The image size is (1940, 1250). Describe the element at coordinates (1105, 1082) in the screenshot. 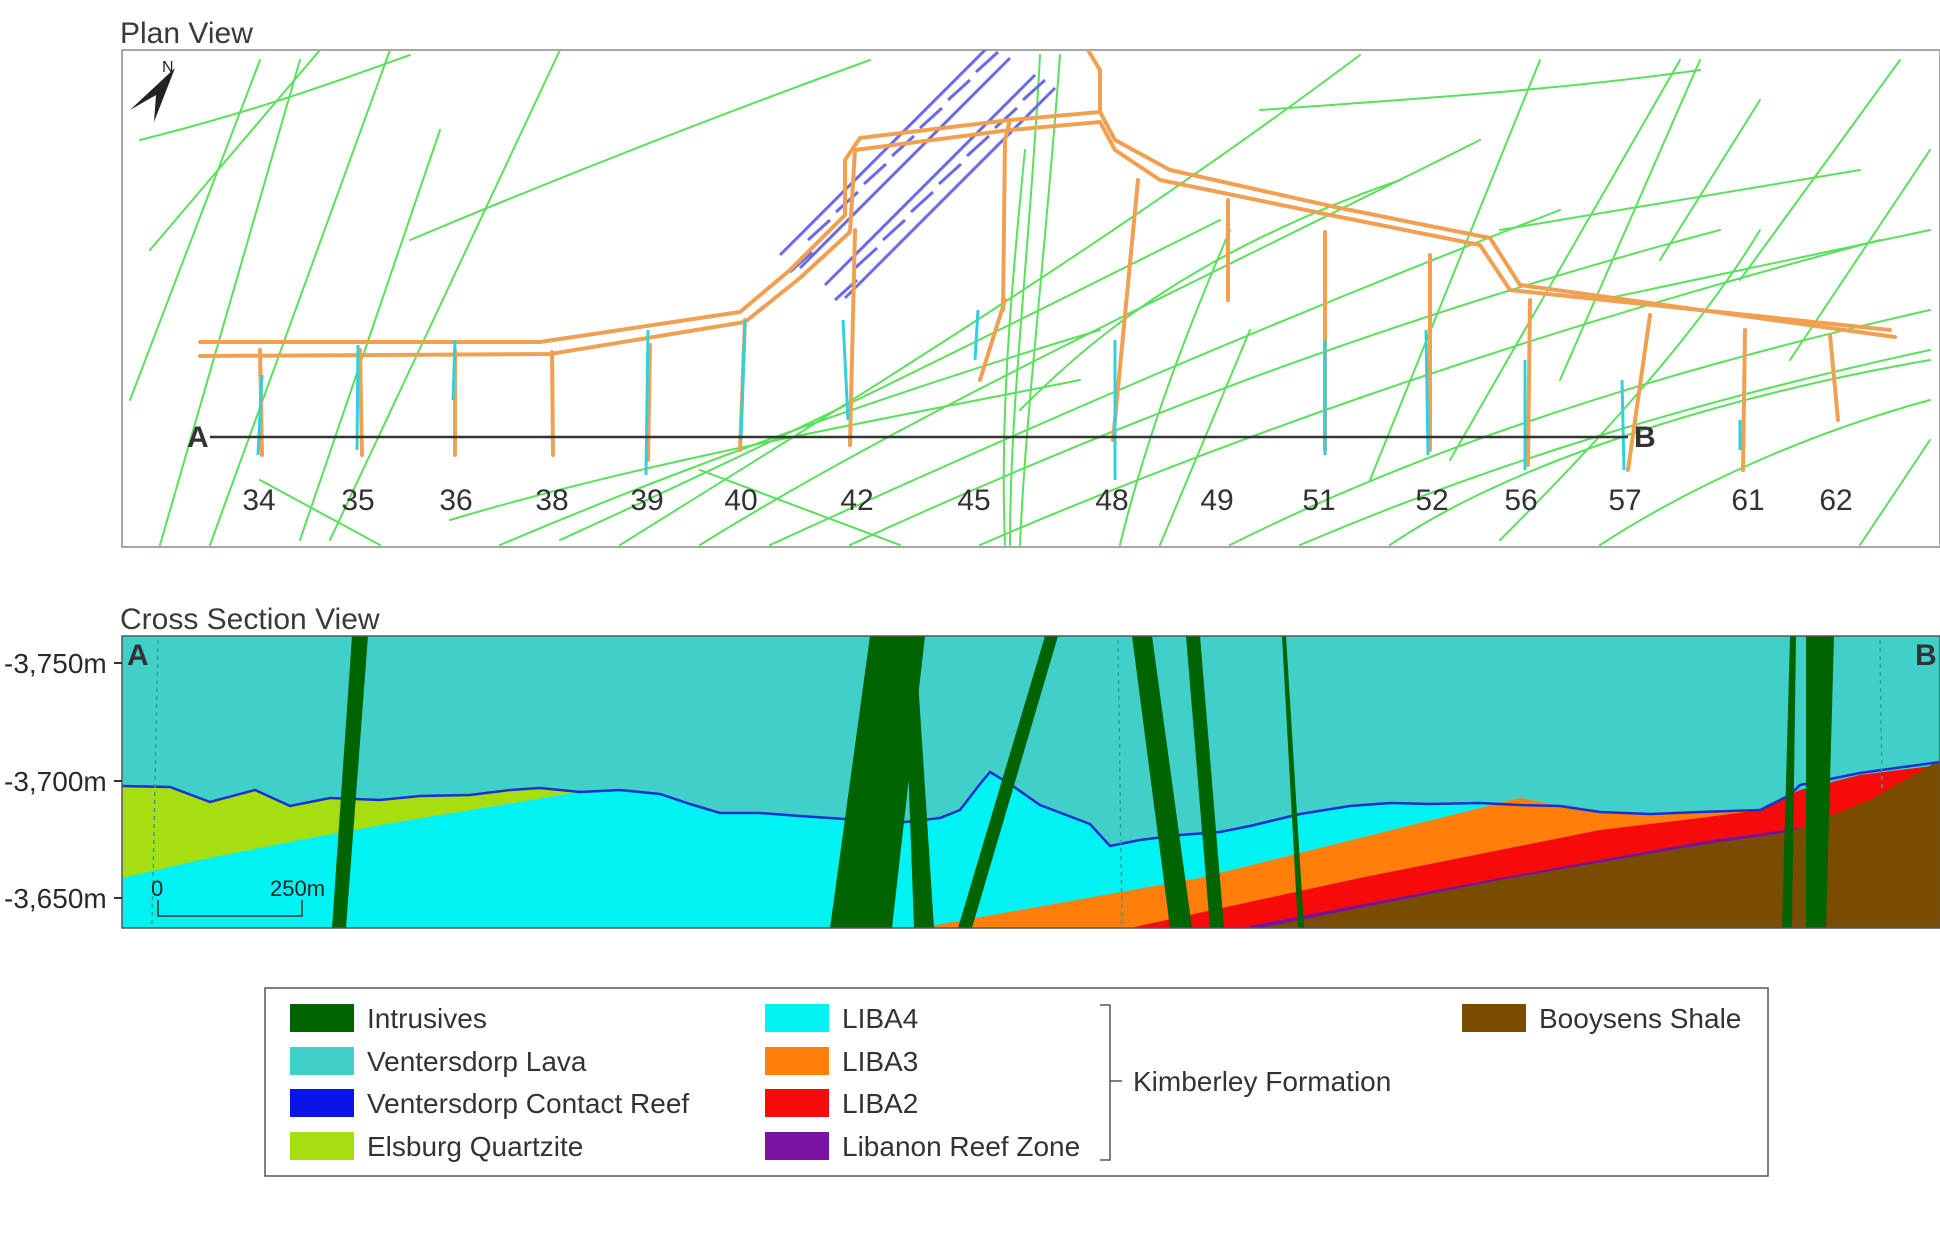

I see `kimberley-bracket` at that location.